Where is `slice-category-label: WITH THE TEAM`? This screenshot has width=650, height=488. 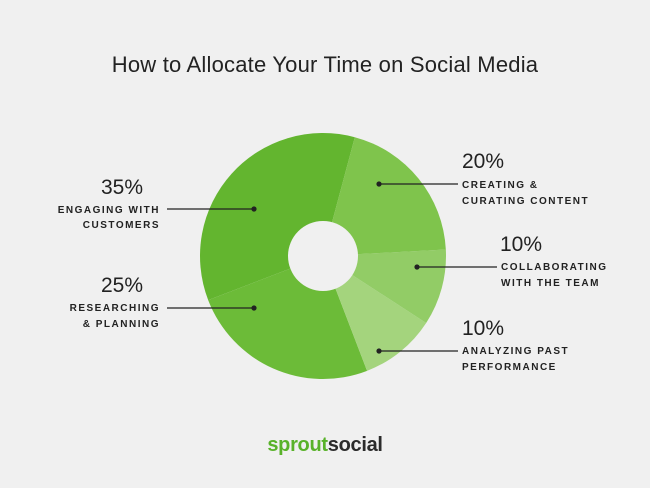
slice-category-label: WITH THE TEAM is located at coordinates (550, 283).